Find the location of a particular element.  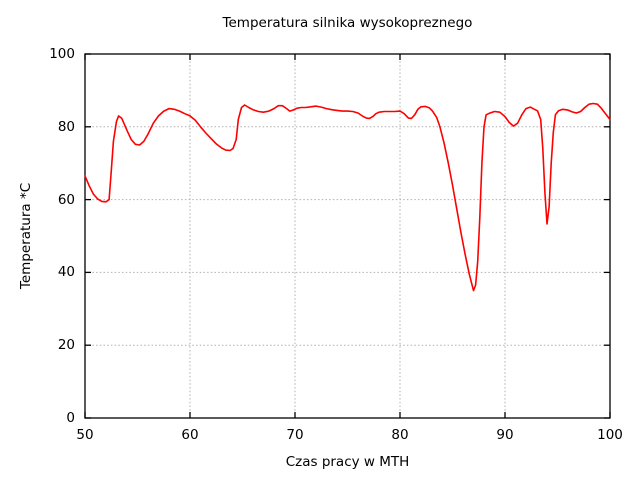

y-tick-label: 60 is located at coordinates (66, 199).